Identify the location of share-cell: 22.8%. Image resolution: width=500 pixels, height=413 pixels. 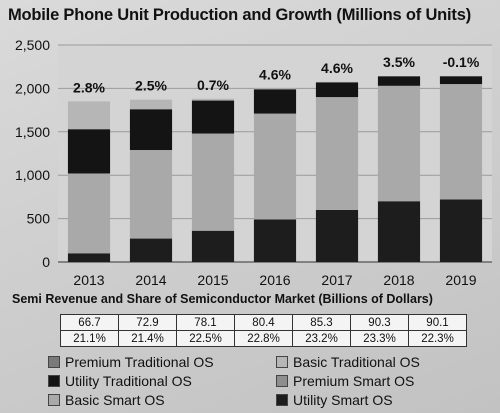
(263, 338).